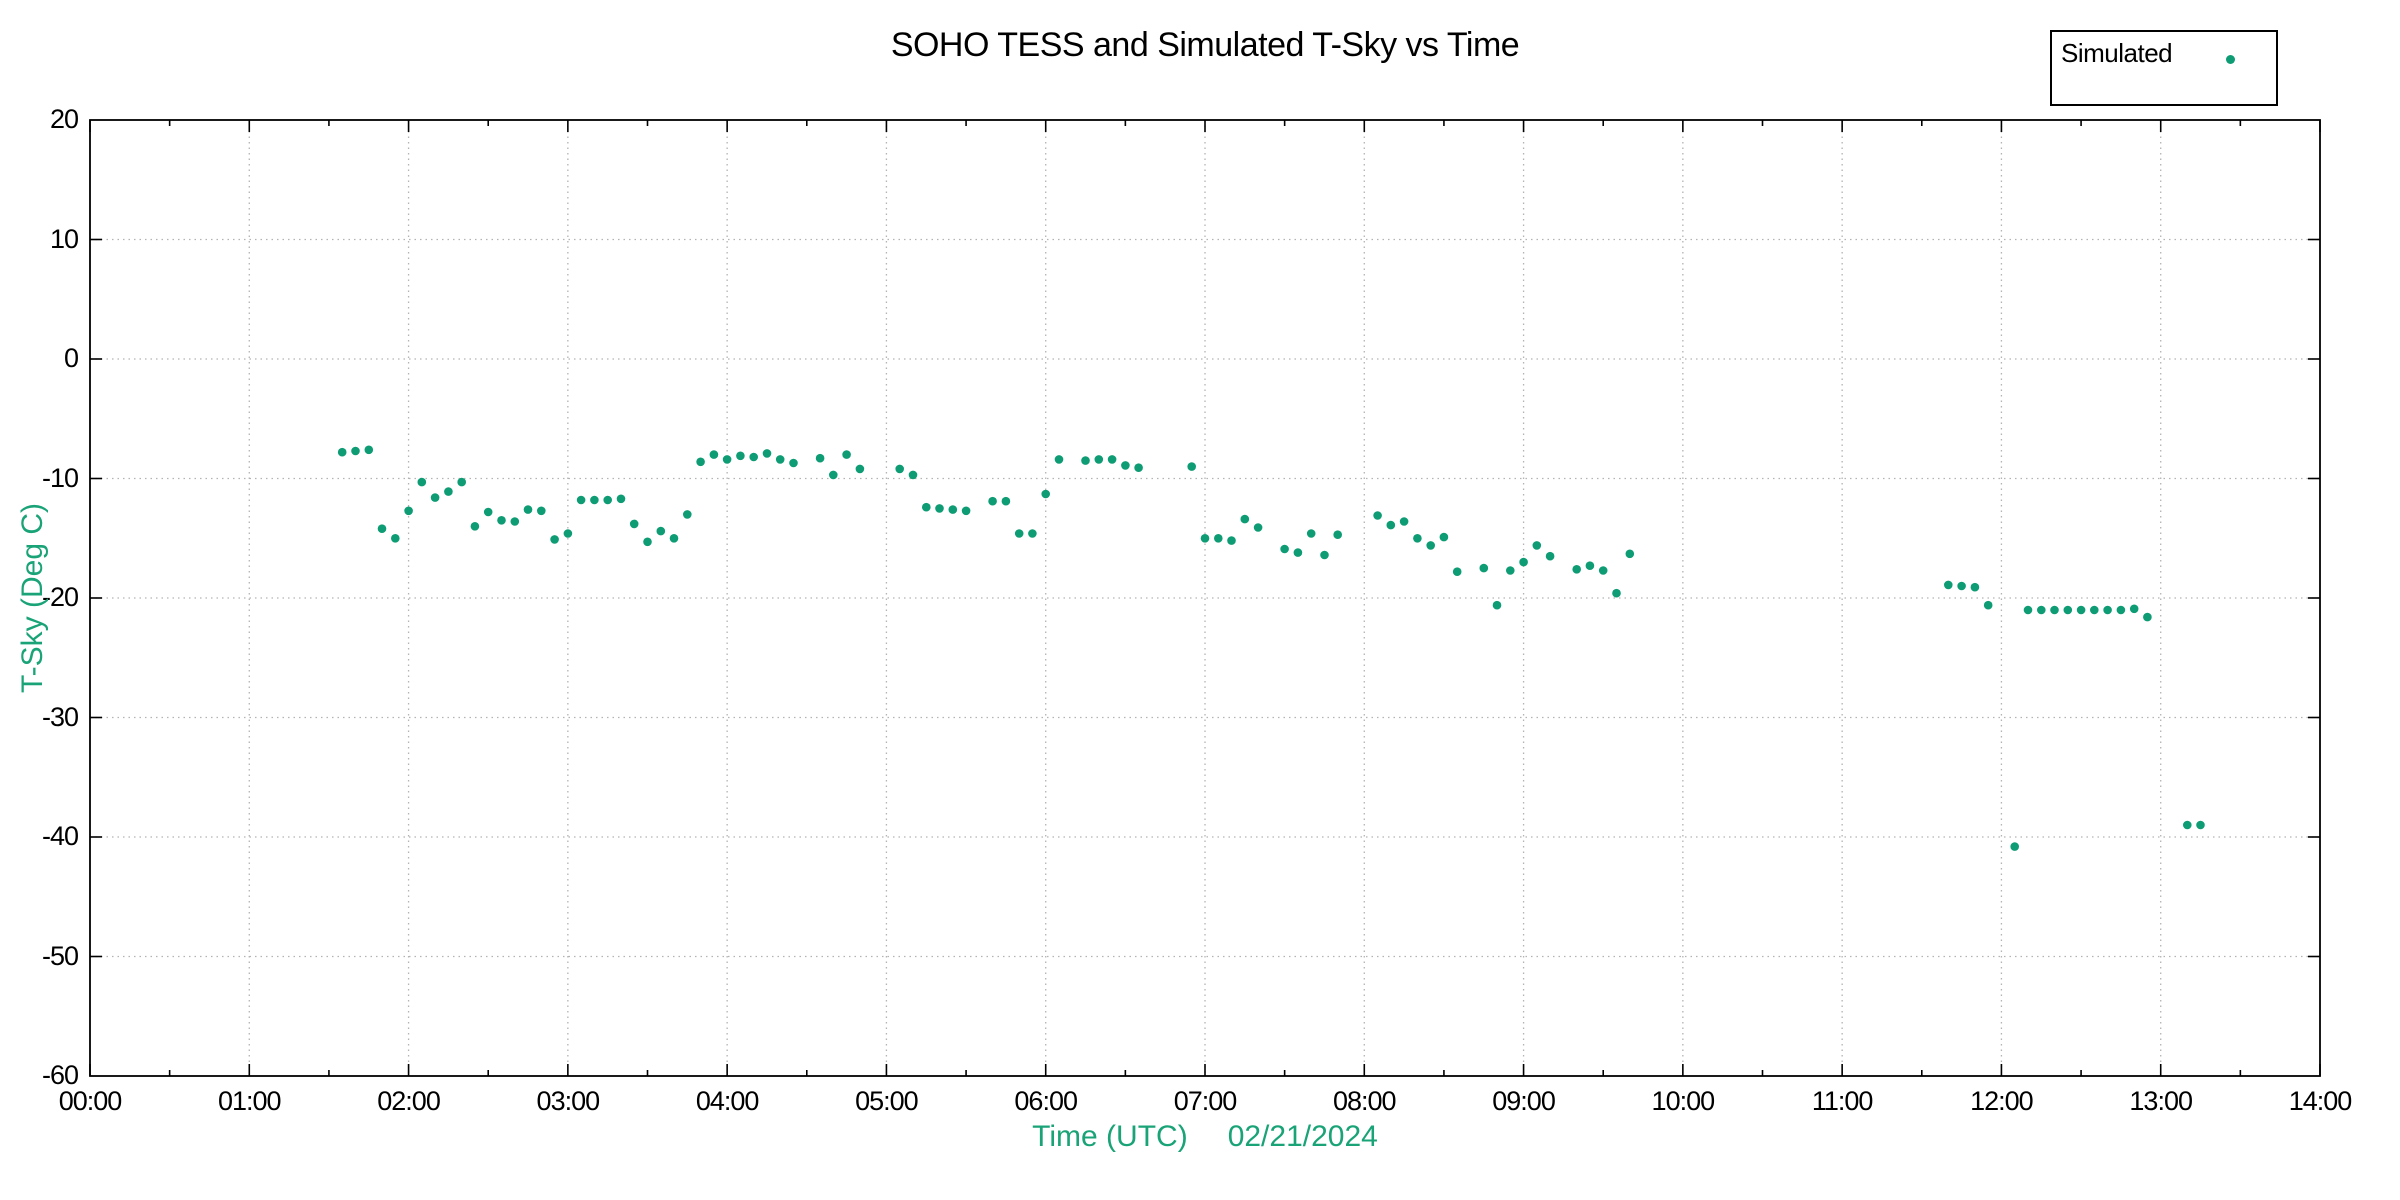 This screenshot has width=2400, height=1200. Describe the element at coordinates (1110, 1136) in the screenshot. I see `x-axis-title-text: Time (UTC)` at that location.